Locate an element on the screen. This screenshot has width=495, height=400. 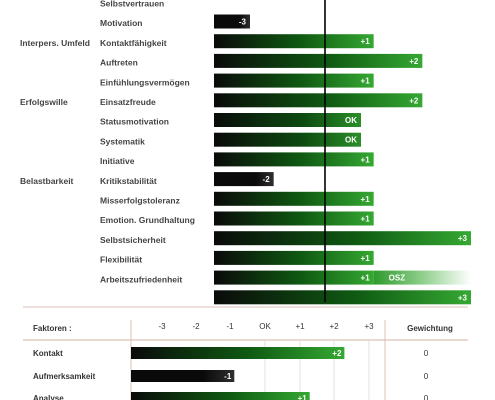
extra-label: OSZ is located at coordinates (397, 278).